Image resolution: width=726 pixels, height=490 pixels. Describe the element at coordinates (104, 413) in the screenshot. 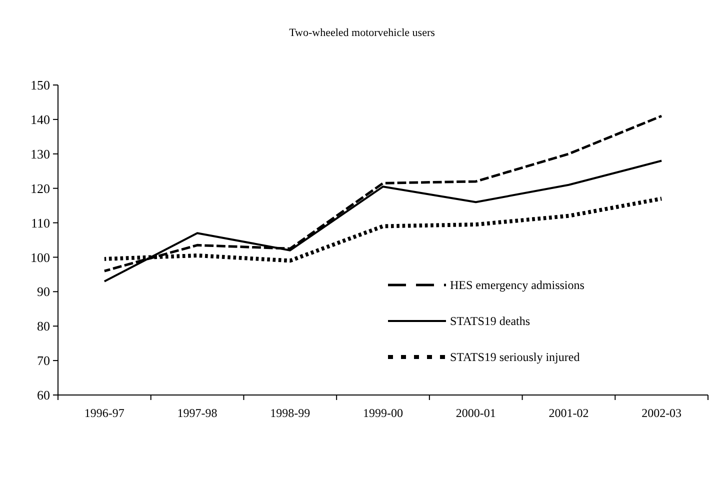

I see `x-tick-label: 1996-97` at that location.